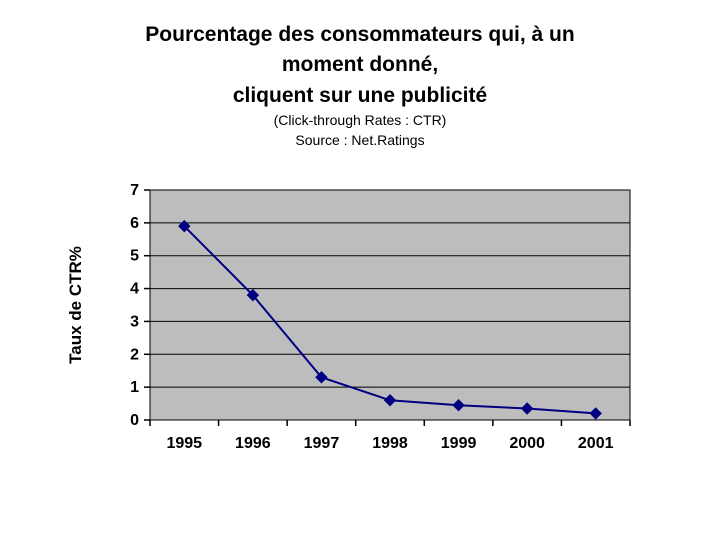  What do you see at coordinates (134, 190) in the screenshot?
I see `y-tick-label: 7` at bounding box center [134, 190].